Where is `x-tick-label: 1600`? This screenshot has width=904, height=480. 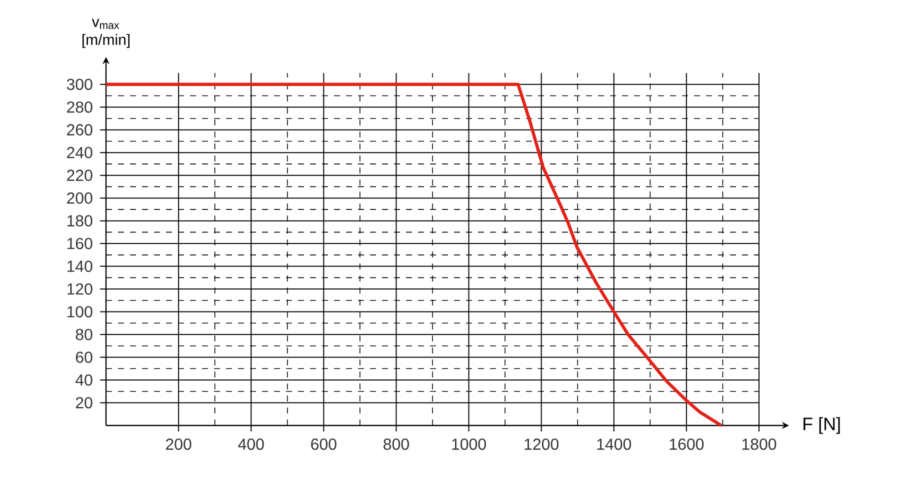
x-tick-label: 1600 is located at coordinates (687, 444).